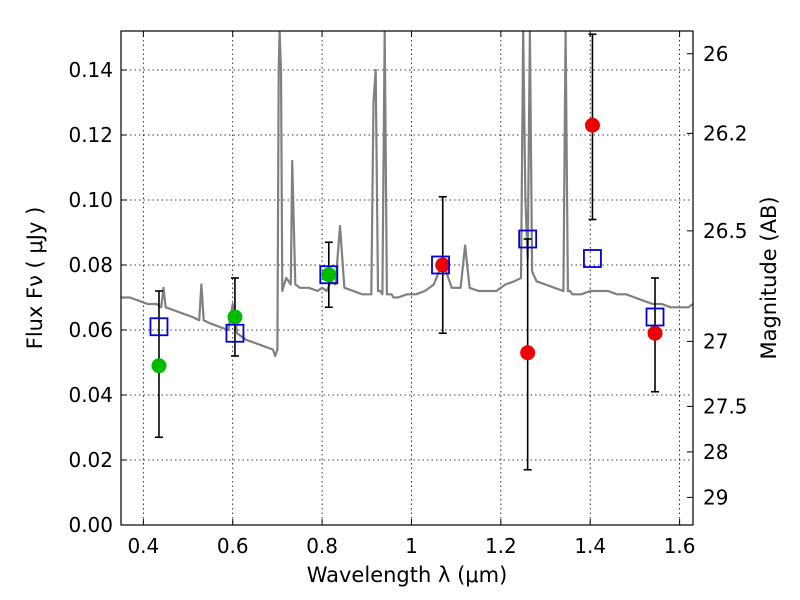 This screenshot has width=800, height=600. I want to click on y-tick-label: 0.06, so click(90, 330).